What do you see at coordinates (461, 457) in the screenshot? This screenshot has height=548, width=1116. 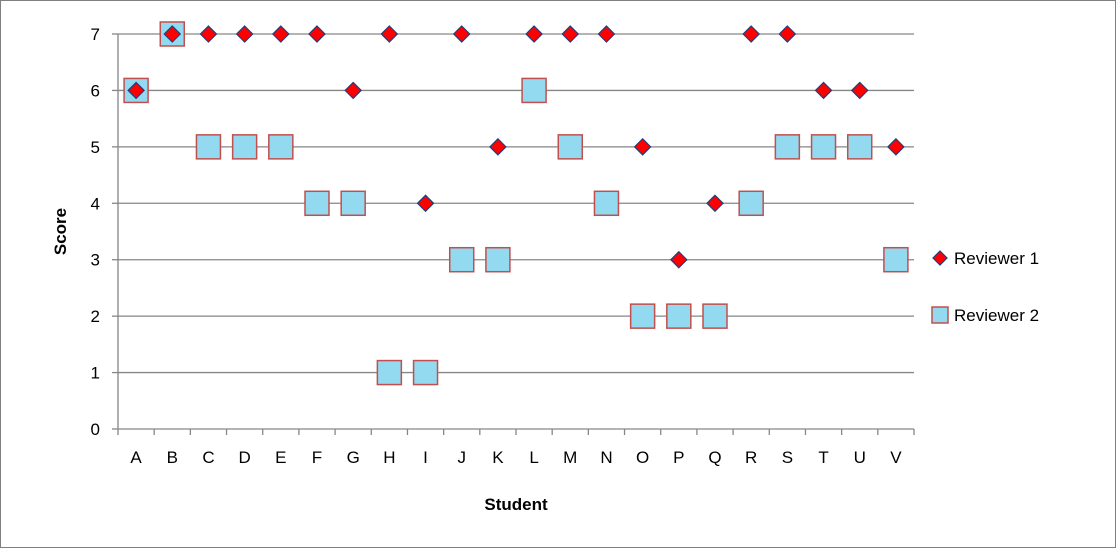 I see `x-tick-label: J` at bounding box center [461, 457].